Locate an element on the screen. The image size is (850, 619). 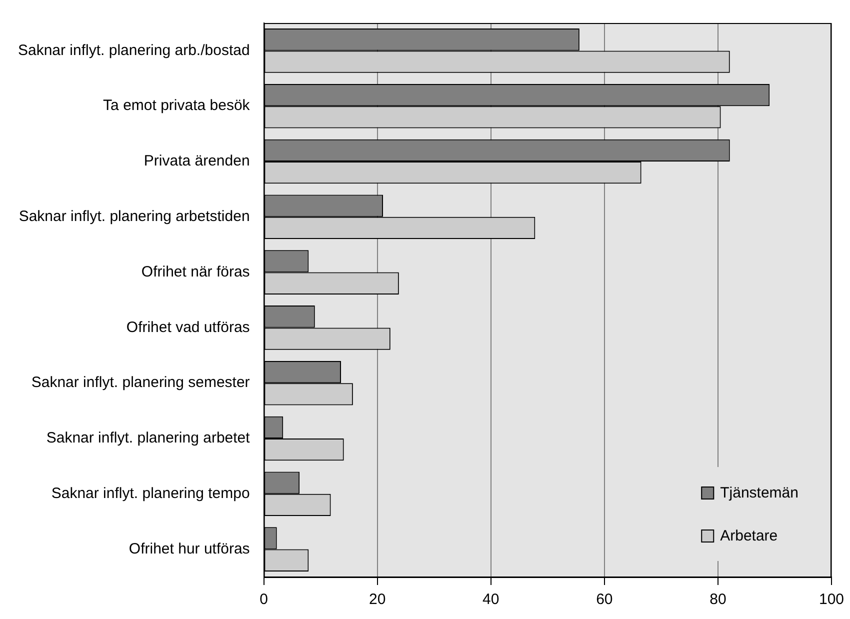
x-tick-label: 60 is located at coordinates (604, 599).